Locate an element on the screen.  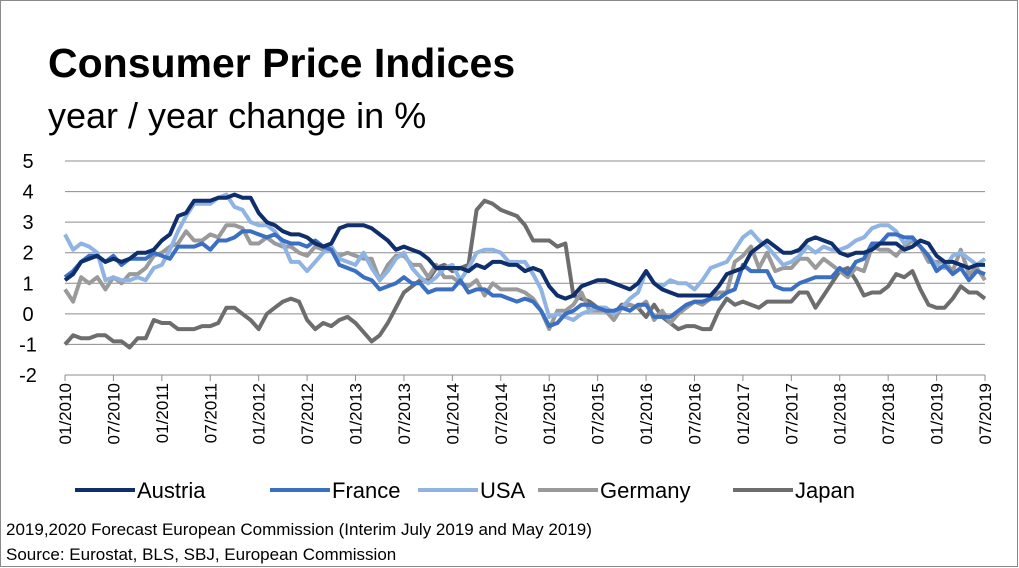
y-tick-label: 5 is located at coordinates (27, 162).